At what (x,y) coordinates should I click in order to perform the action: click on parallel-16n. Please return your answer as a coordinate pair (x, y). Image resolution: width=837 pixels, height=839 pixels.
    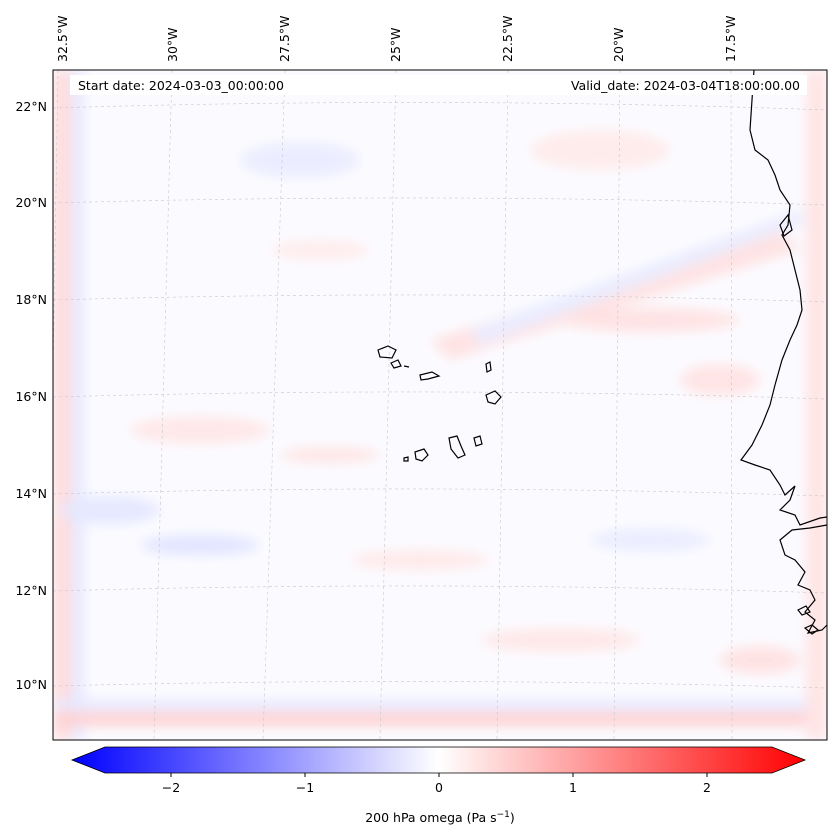
    Looking at the image, I should click on (440, 395).